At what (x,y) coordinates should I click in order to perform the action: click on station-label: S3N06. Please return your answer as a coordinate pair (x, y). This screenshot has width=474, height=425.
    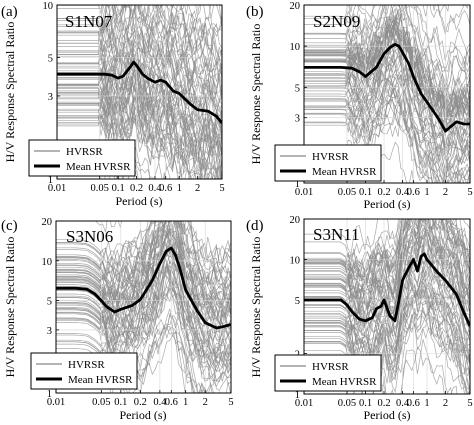
    Looking at the image, I should click on (89, 236).